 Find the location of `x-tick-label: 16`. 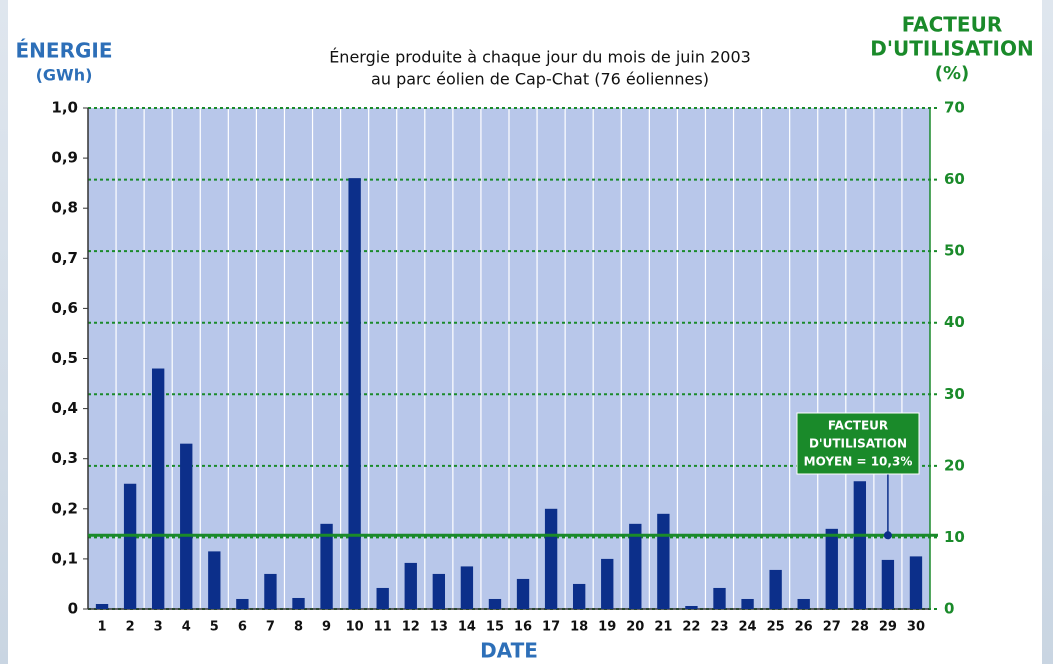

x-tick-label: 16 is located at coordinates (523, 627).